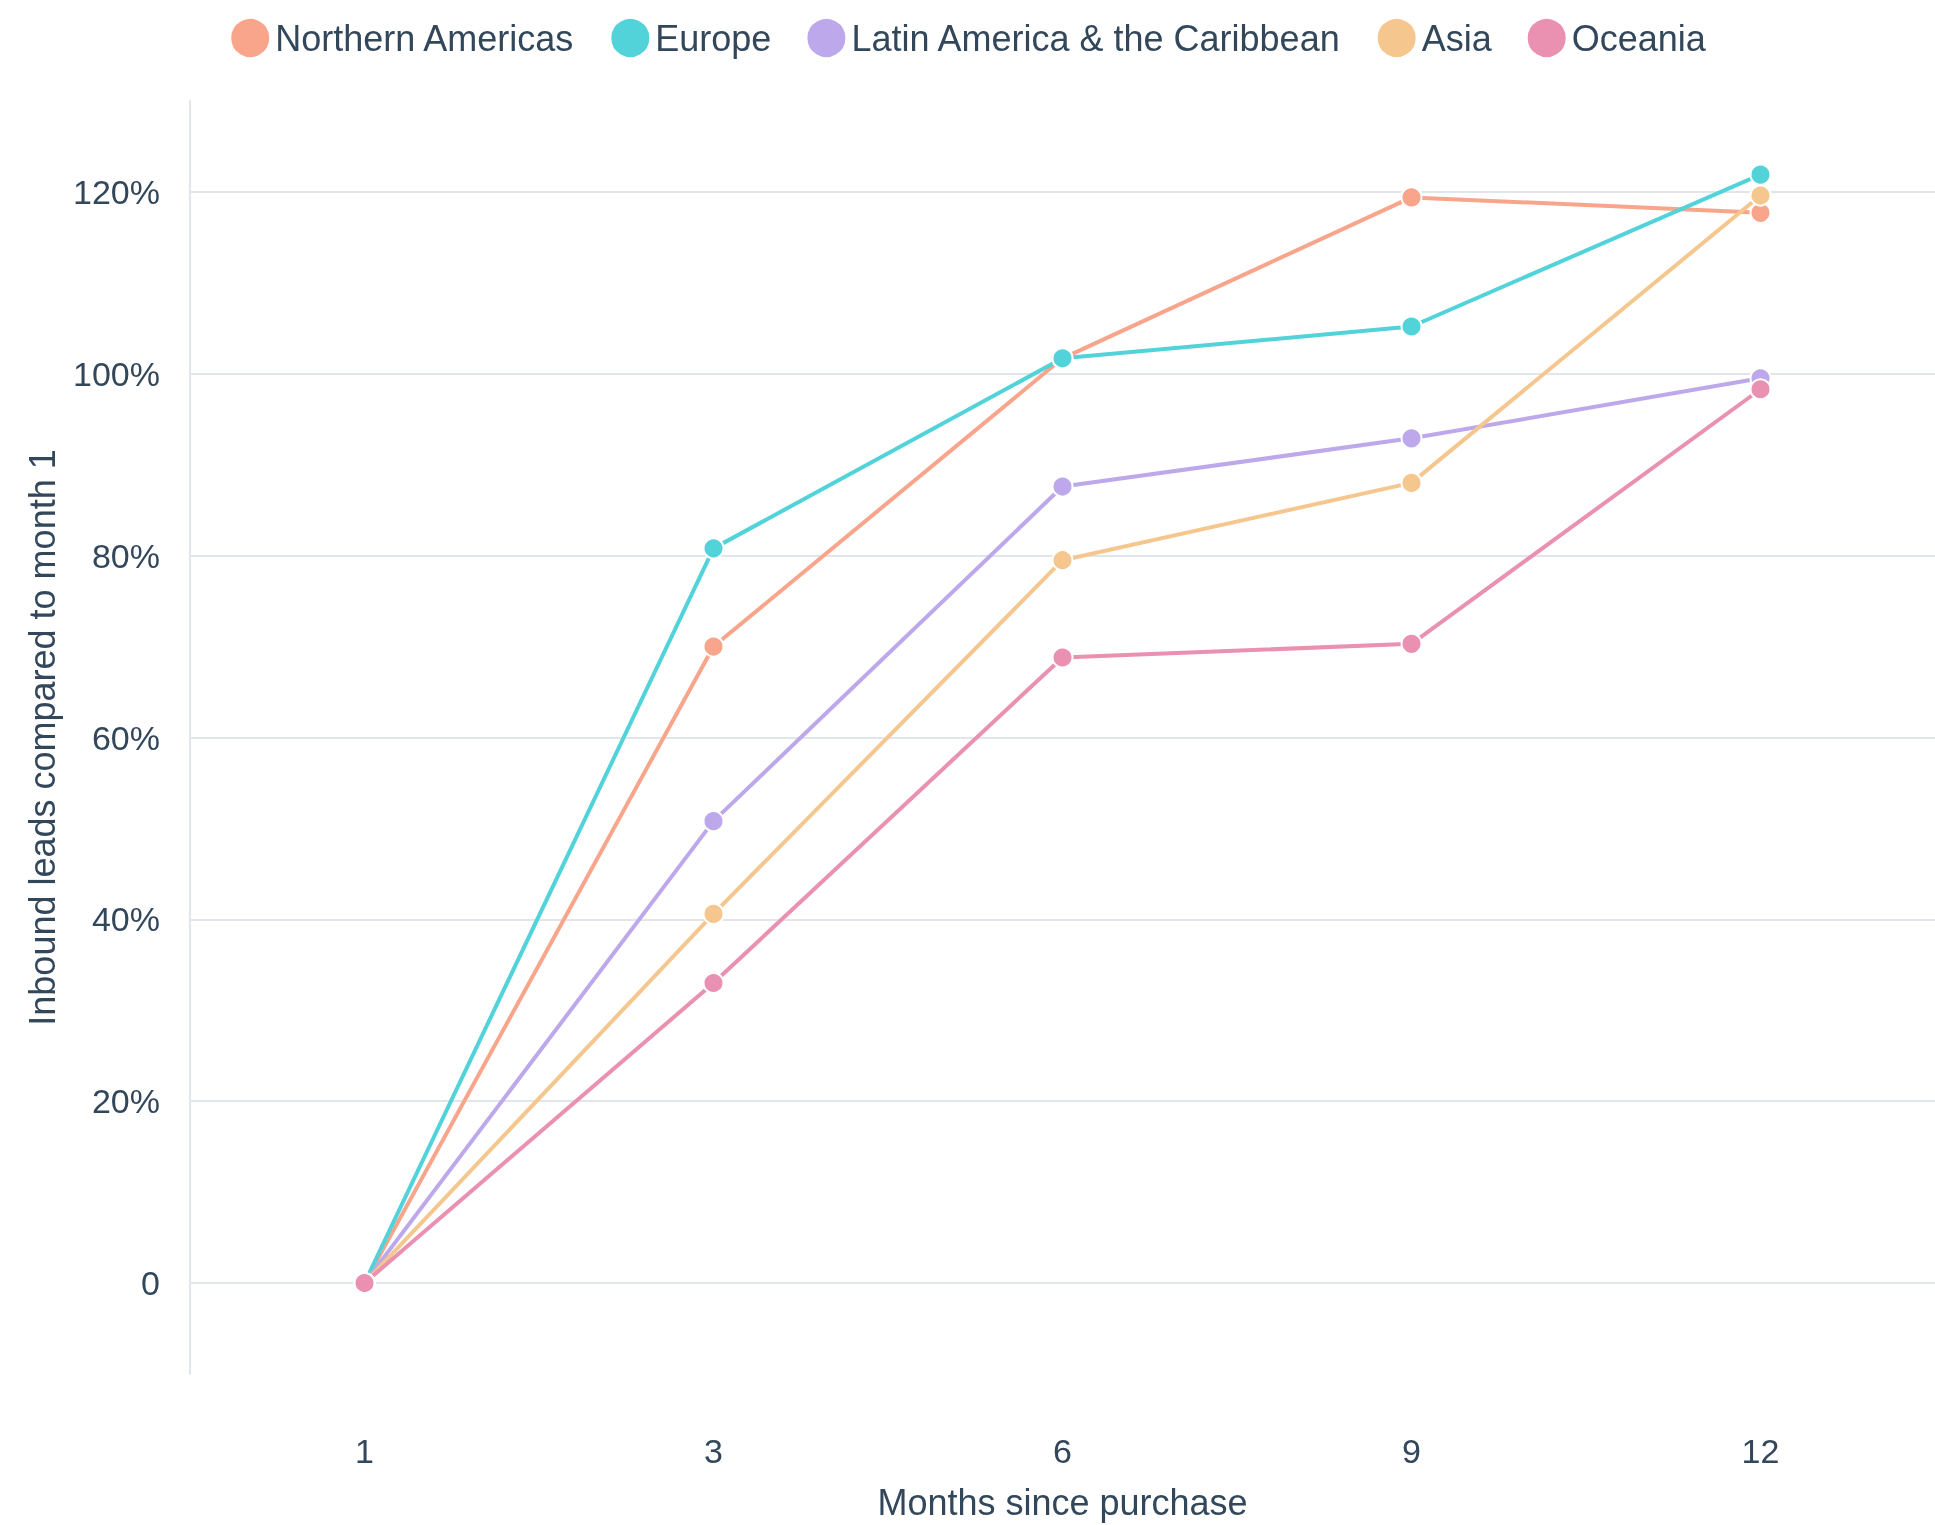  What do you see at coordinates (713, 1451) in the screenshot?
I see `x-tick-label: 3` at bounding box center [713, 1451].